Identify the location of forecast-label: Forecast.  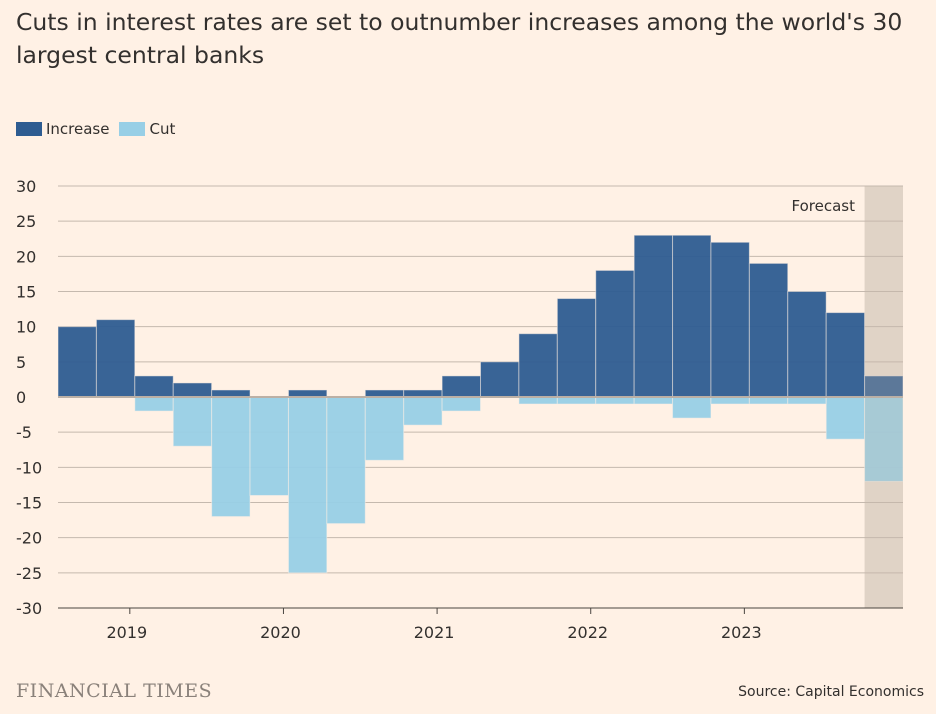
(824, 206).